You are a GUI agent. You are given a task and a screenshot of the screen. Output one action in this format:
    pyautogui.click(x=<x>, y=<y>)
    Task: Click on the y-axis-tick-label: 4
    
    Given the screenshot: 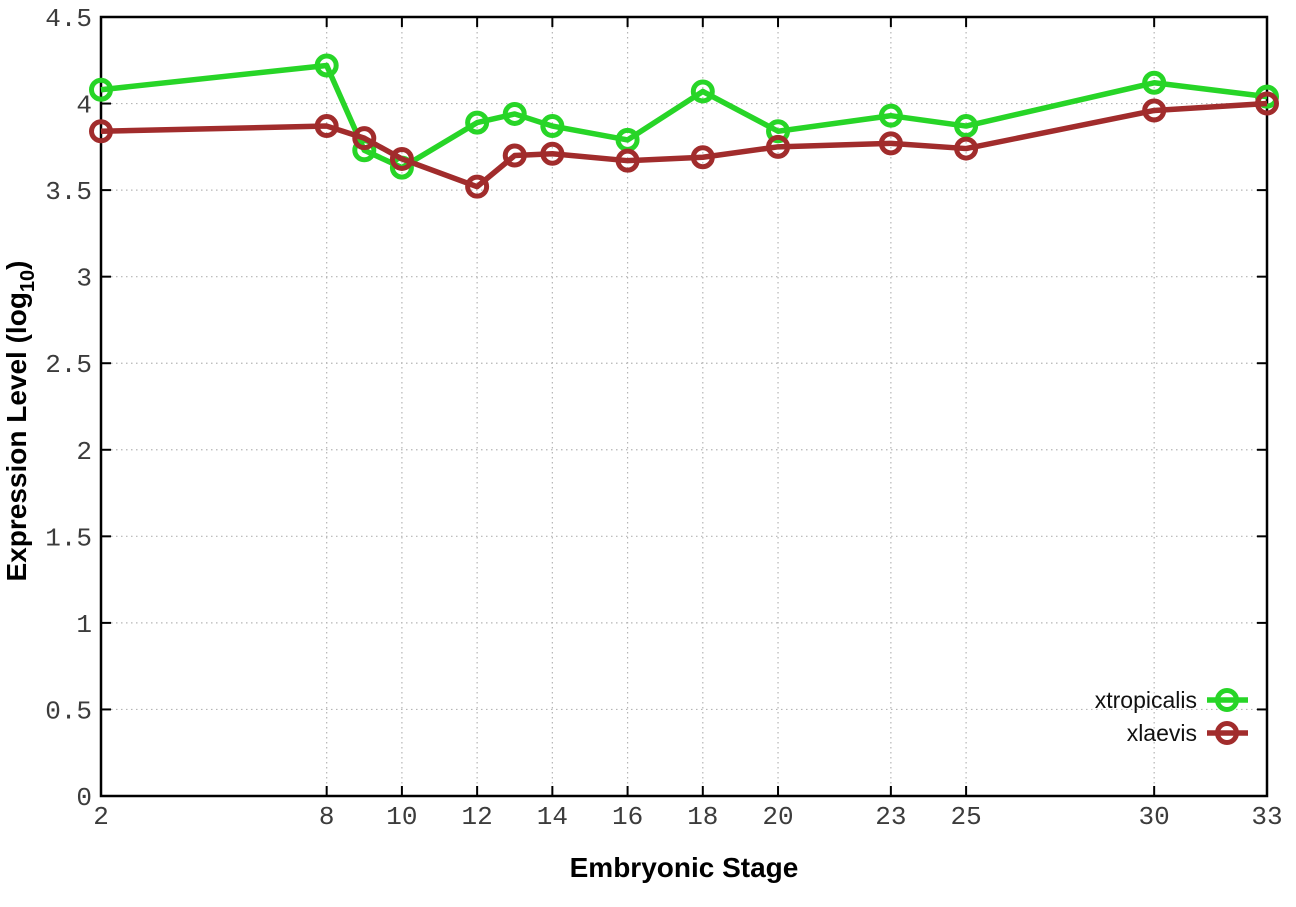 What is the action you would take?
    pyautogui.click(x=84, y=106)
    